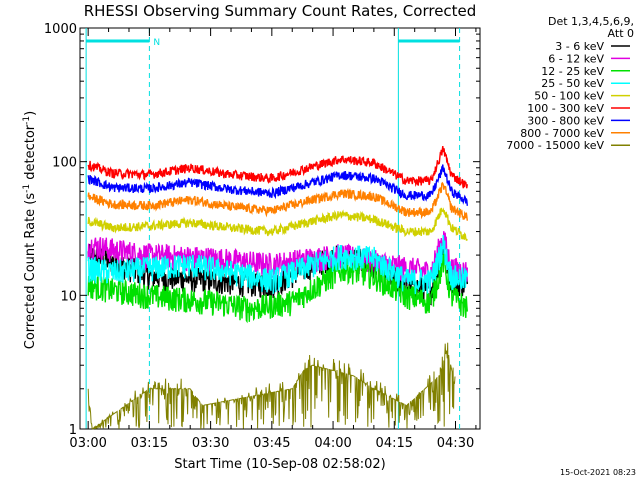 This screenshot has width=640, height=480. What do you see at coordinates (455, 443) in the screenshot?
I see `x-tick-label: 04:30` at bounding box center [455, 443].